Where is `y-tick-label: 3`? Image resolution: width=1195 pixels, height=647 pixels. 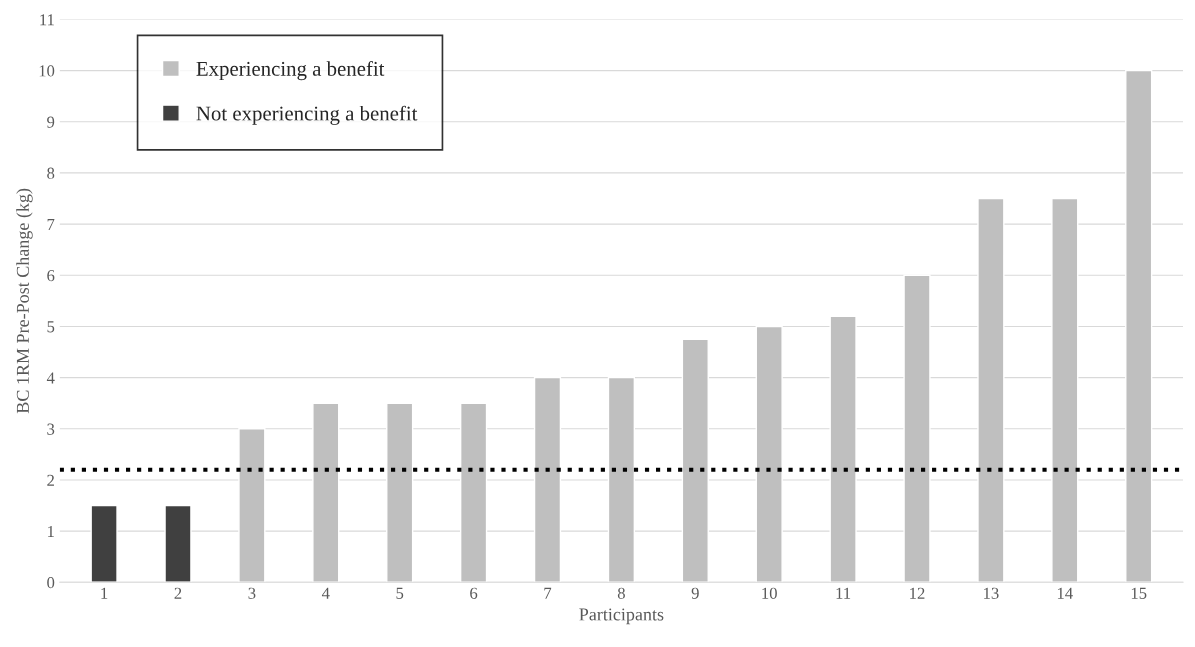
y-tick-label: 3 is located at coordinates (51, 429).